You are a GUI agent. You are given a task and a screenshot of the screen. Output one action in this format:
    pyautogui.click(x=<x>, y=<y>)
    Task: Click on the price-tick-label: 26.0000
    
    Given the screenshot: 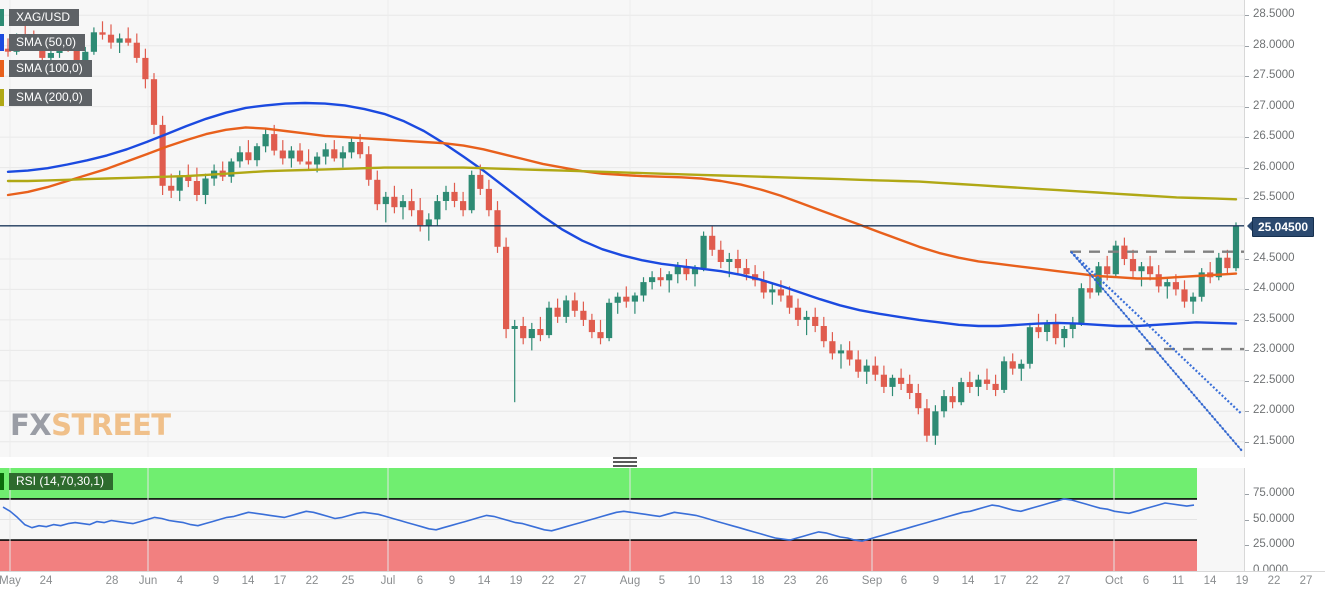 What is the action you would take?
    pyautogui.click(x=1274, y=166)
    